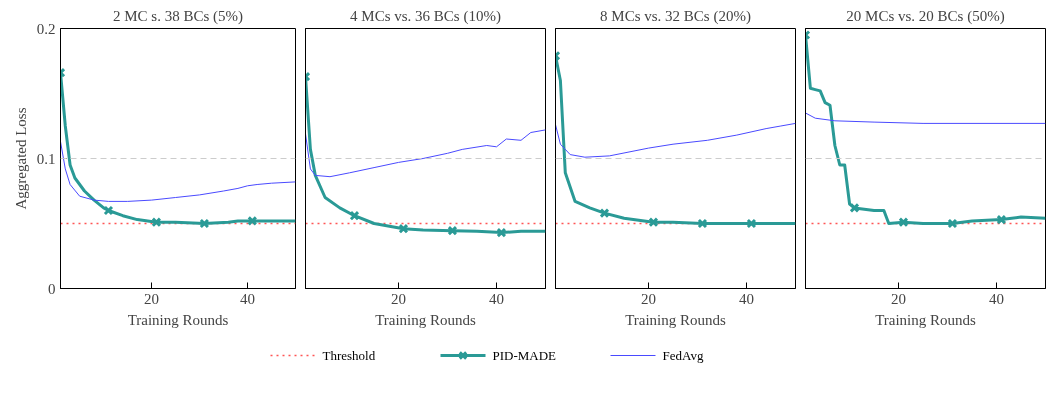 Image resolution: width=1058 pixels, height=400 pixels. I want to click on chart-title: 2 MC s. 38 BCs (5%), so click(178, 16).